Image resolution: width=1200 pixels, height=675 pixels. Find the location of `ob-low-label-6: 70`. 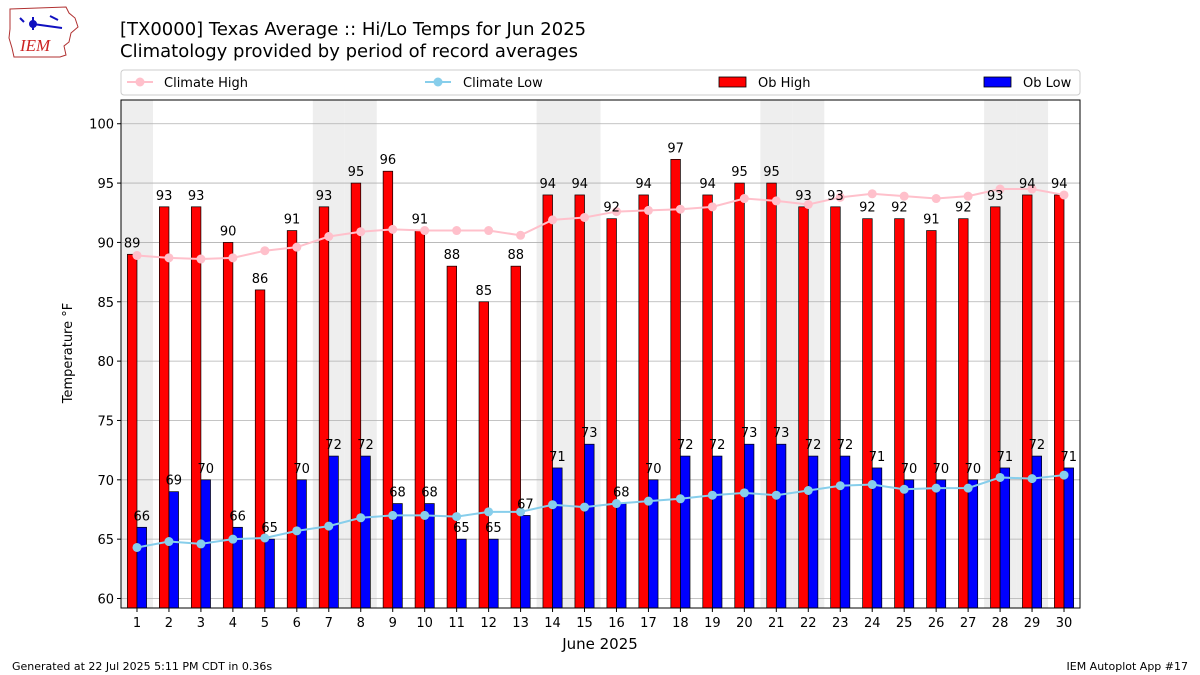

ob-low-label-6: 70 is located at coordinates (301, 469).